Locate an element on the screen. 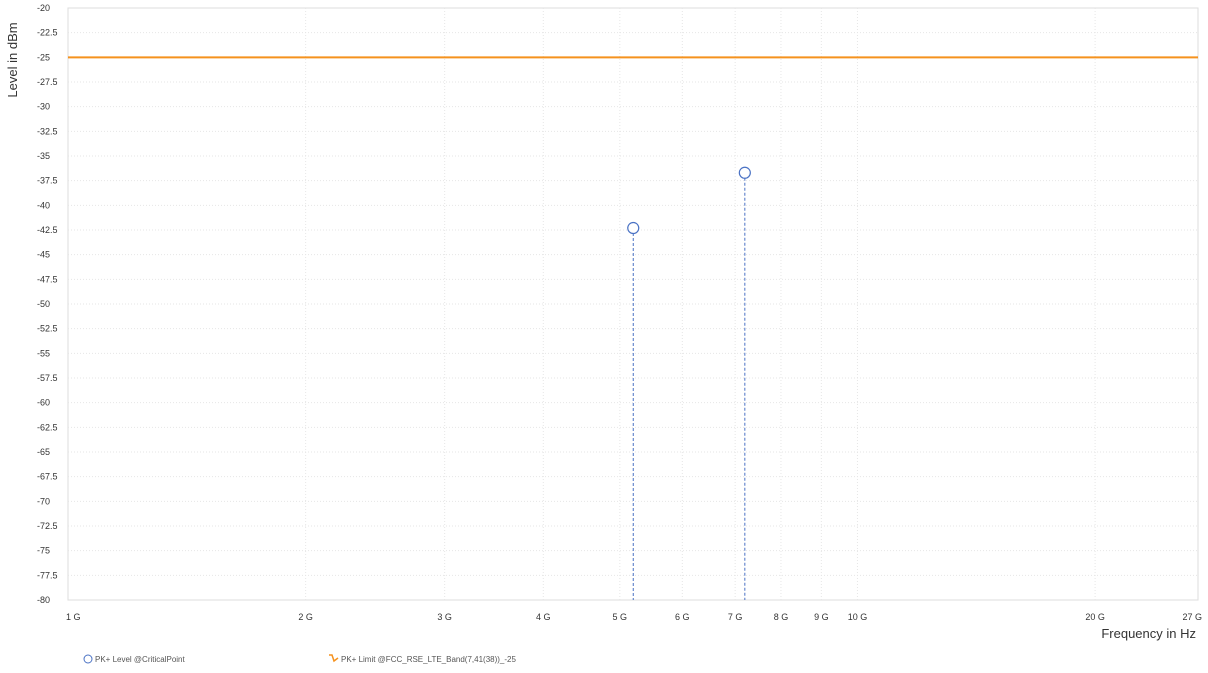  y-tick-label: -30 is located at coordinates (43, 107).